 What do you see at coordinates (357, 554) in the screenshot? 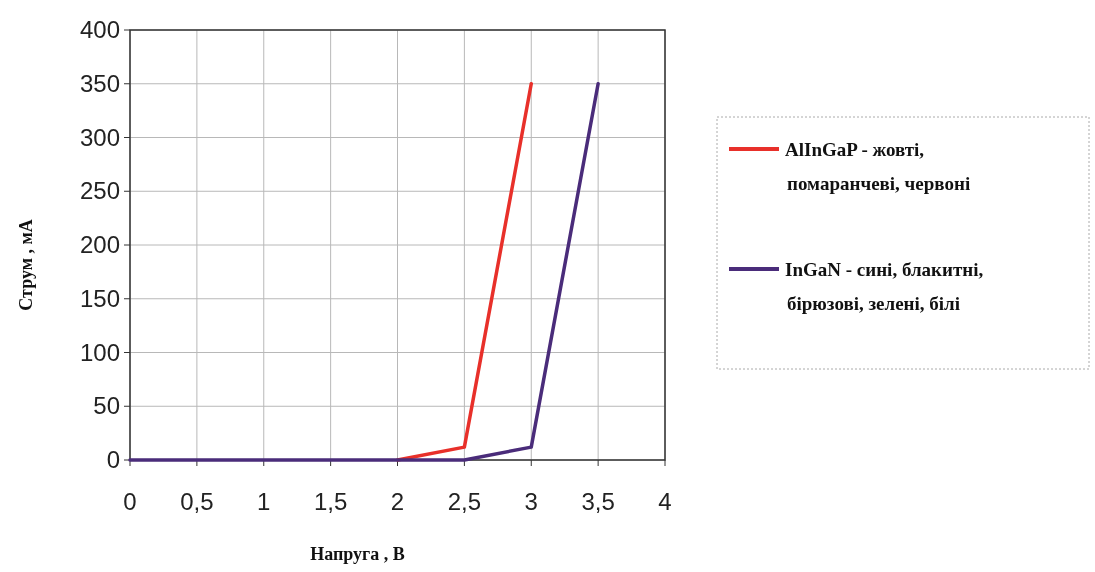
I see `x-axis-title: Напруга , В` at bounding box center [357, 554].